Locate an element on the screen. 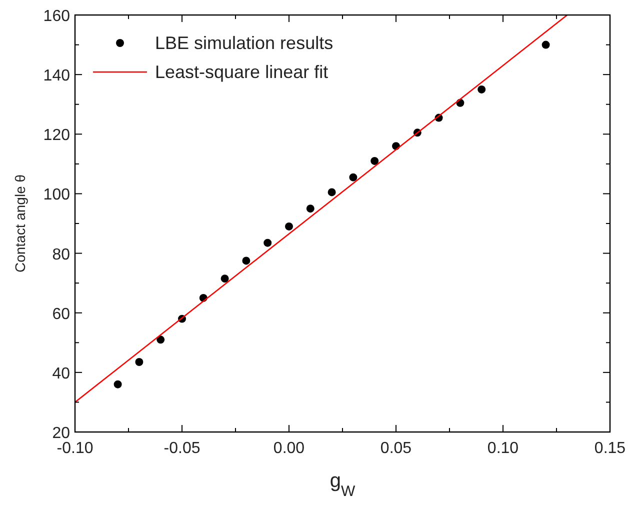 This screenshot has height=505, width=631. y-tick-label: 80 is located at coordinates (61, 255).